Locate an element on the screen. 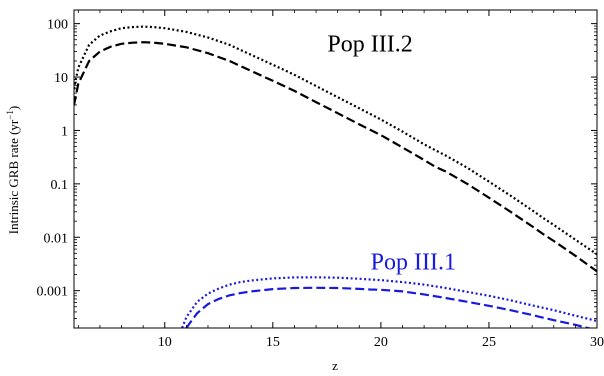 The image size is (604, 376). y-tick-label: 100 is located at coordinates (57, 25).